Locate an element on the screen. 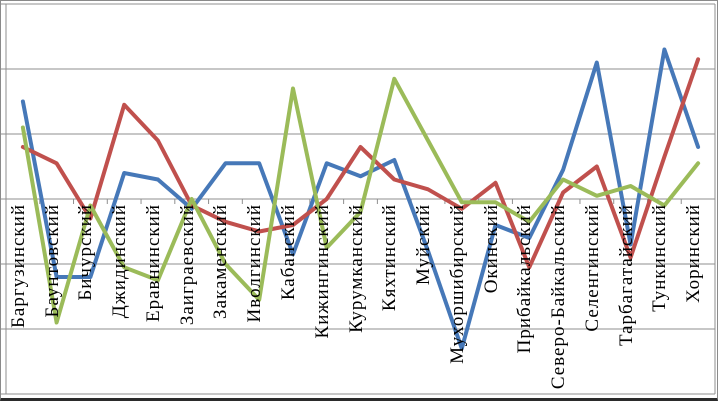  x-axis-label: Заиграевский is located at coordinates (187, 265).